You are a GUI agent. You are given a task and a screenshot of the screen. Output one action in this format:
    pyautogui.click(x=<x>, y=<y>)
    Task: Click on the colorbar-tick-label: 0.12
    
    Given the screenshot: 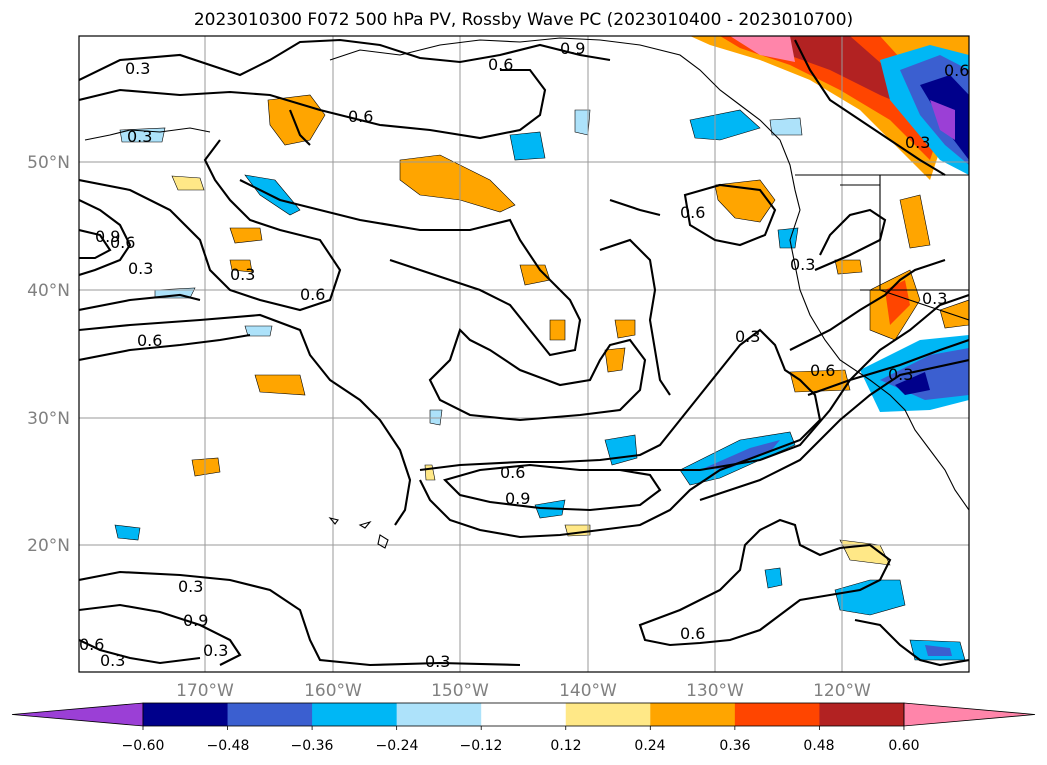 What is the action you would take?
    pyautogui.click(x=565, y=746)
    